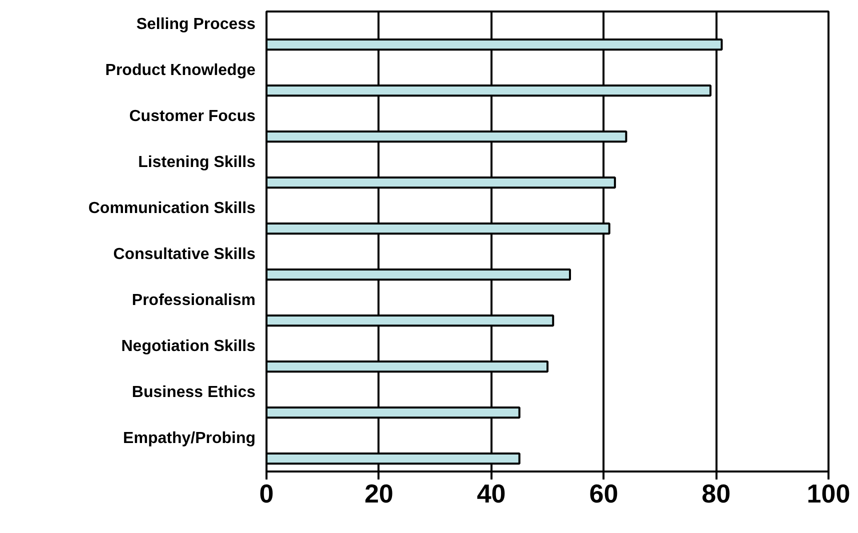 This screenshot has height=533, width=858. What do you see at coordinates (379, 493) in the screenshot?
I see `x-tick-label: 20` at bounding box center [379, 493].